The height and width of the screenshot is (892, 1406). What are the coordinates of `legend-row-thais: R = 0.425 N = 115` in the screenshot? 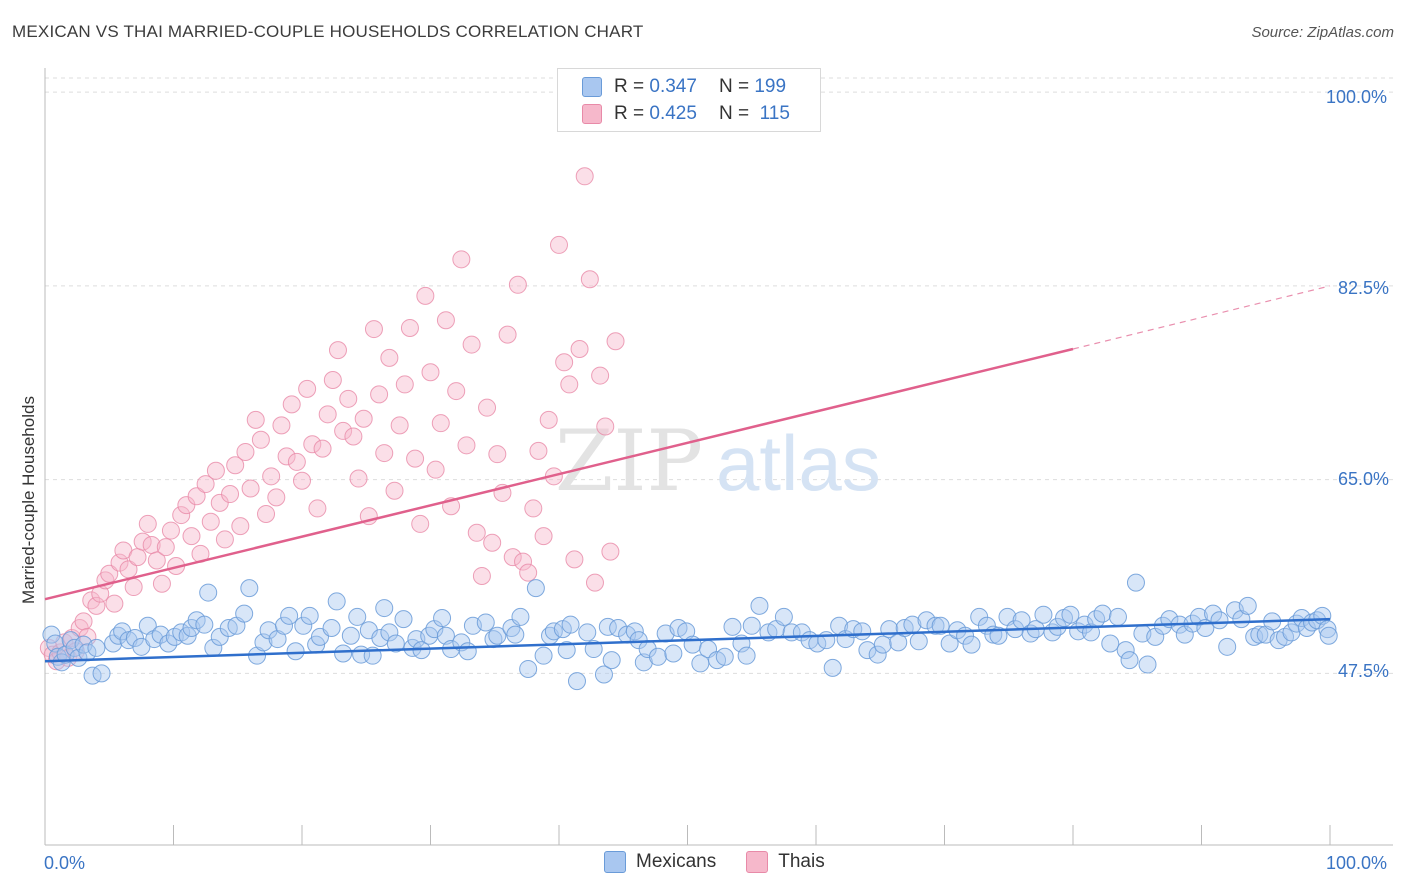 It's located at (686, 114).